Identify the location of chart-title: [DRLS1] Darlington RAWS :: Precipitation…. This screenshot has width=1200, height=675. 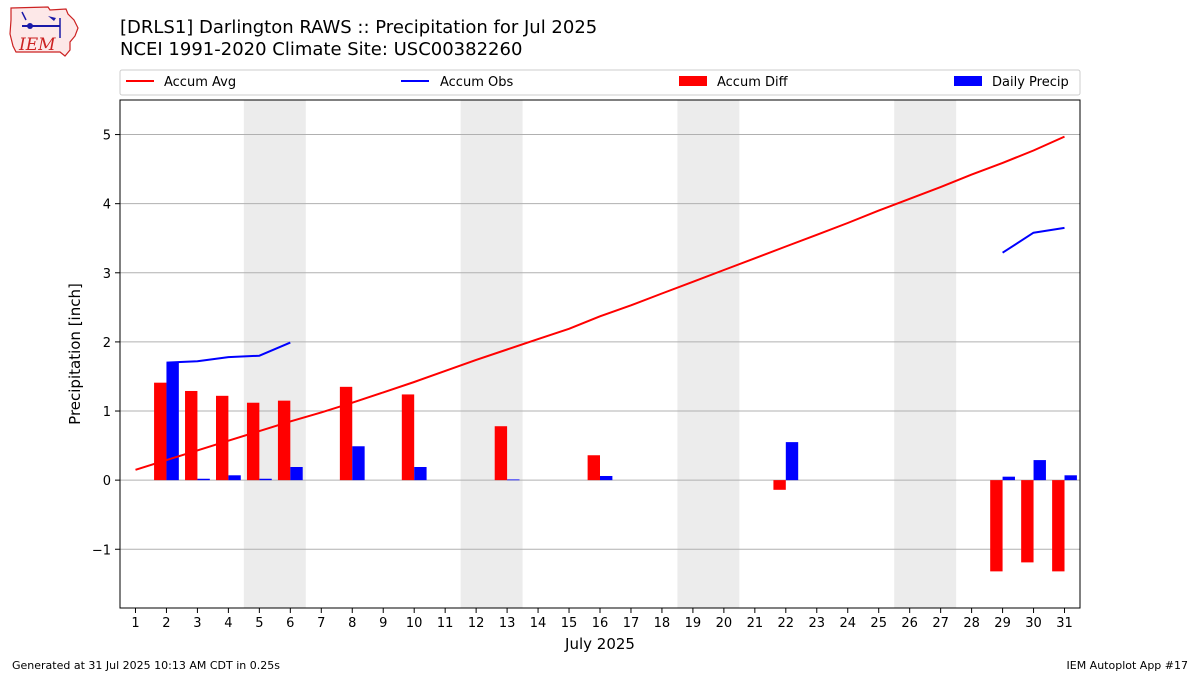
(359, 27).